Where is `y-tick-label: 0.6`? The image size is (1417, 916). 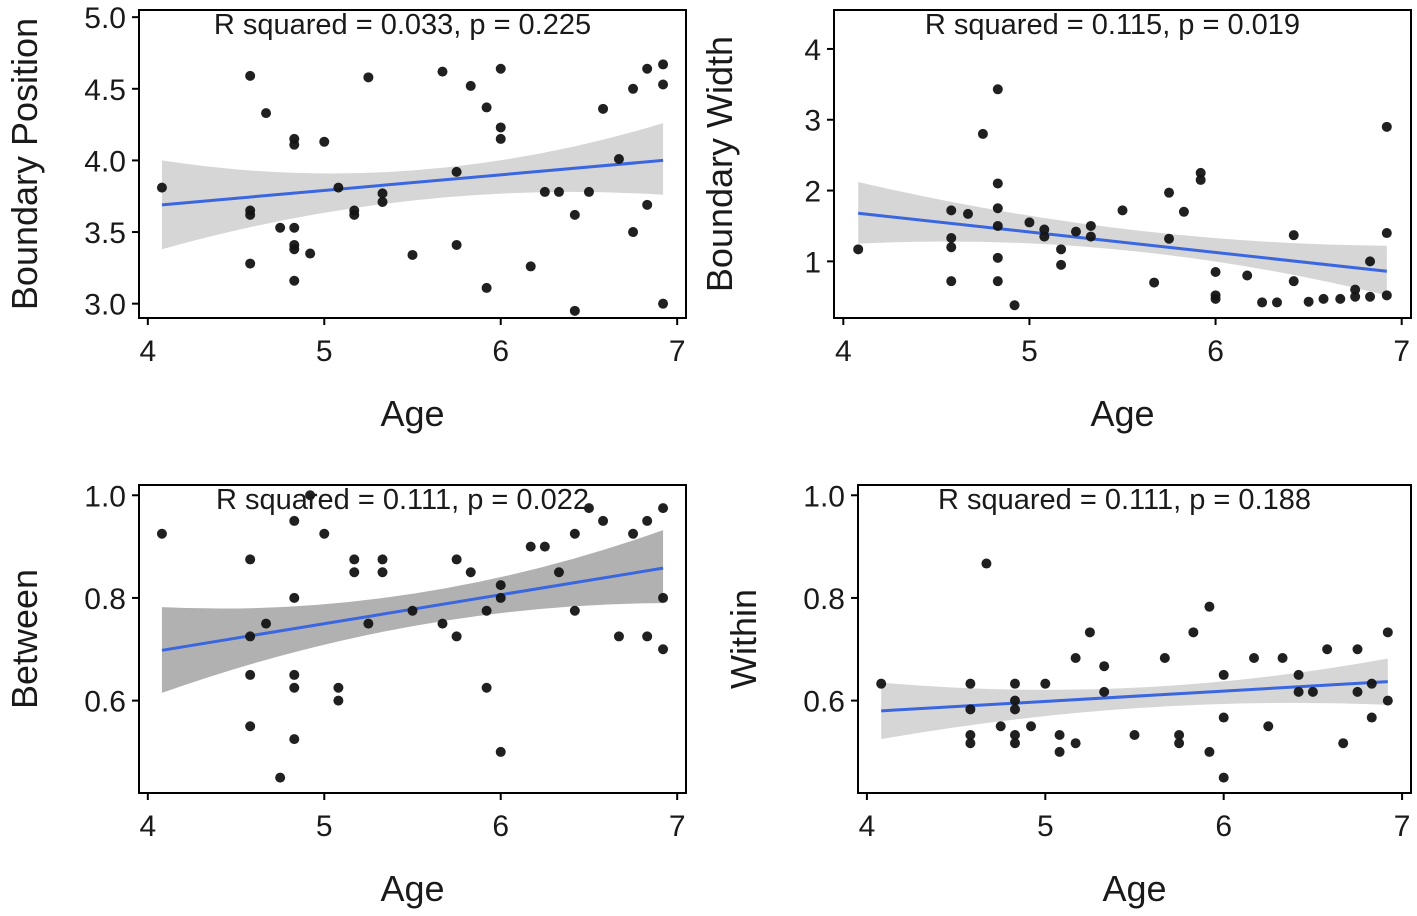
y-tick-label: 0.6 is located at coordinates (824, 702).